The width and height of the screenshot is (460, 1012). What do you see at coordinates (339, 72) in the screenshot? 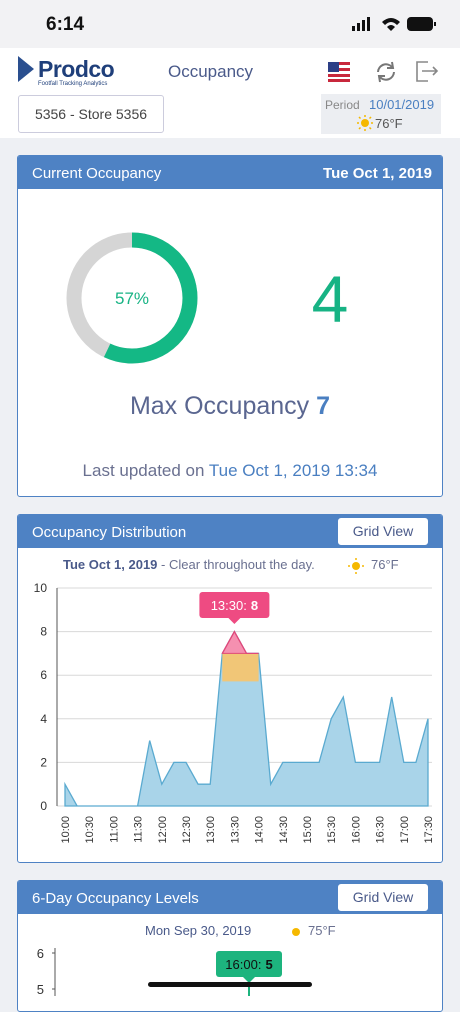
I see `language-flag` at bounding box center [339, 72].